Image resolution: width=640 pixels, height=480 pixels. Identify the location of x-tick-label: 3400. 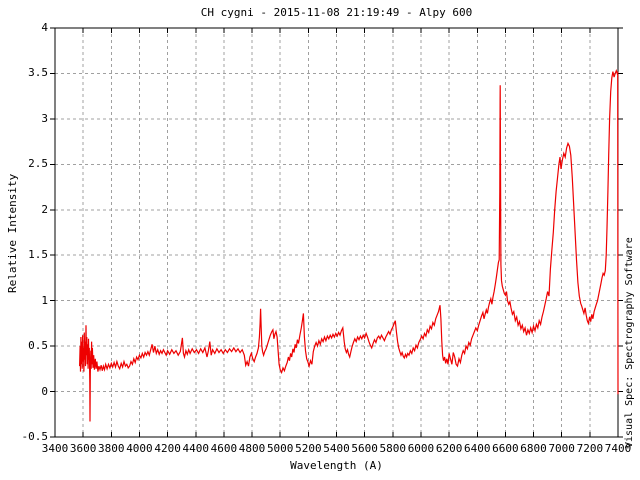
(55, 448).